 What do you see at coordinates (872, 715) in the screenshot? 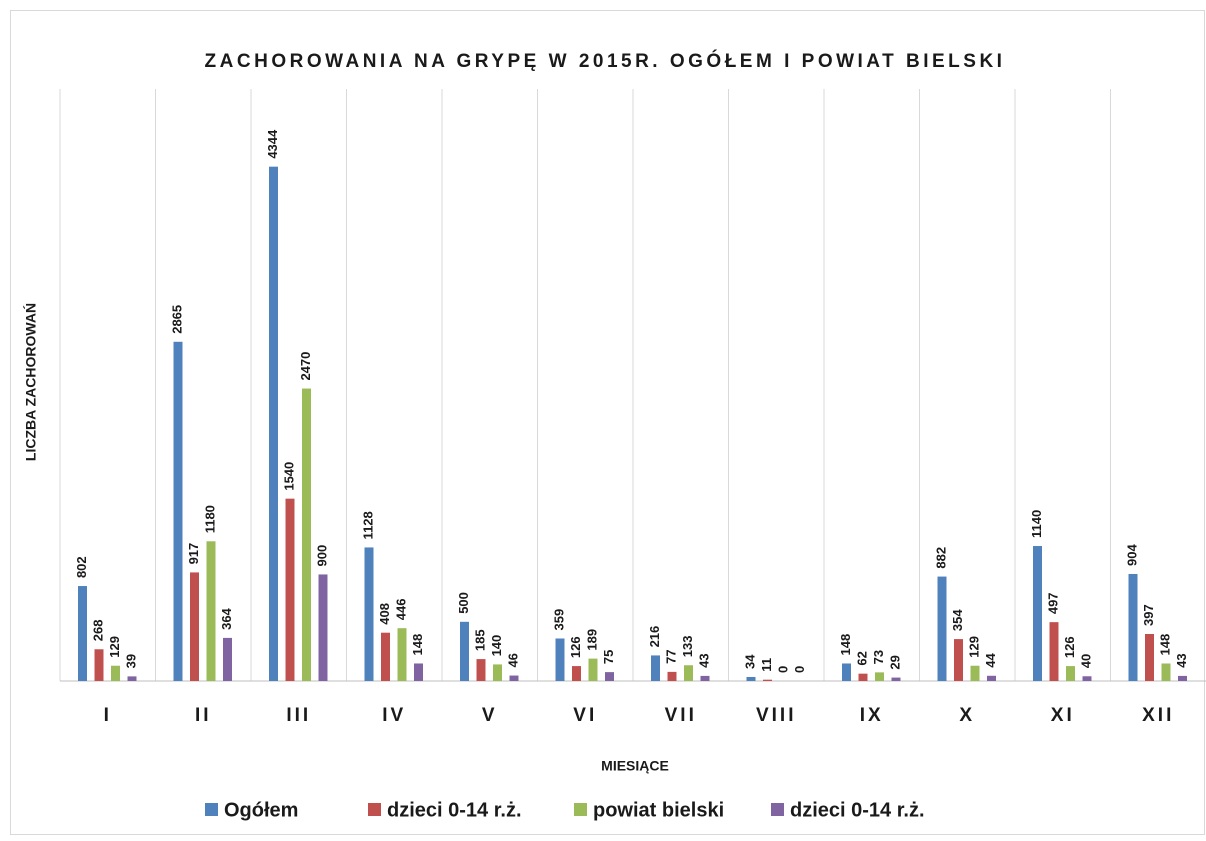
I see `x-tick-label: IX` at bounding box center [872, 715].